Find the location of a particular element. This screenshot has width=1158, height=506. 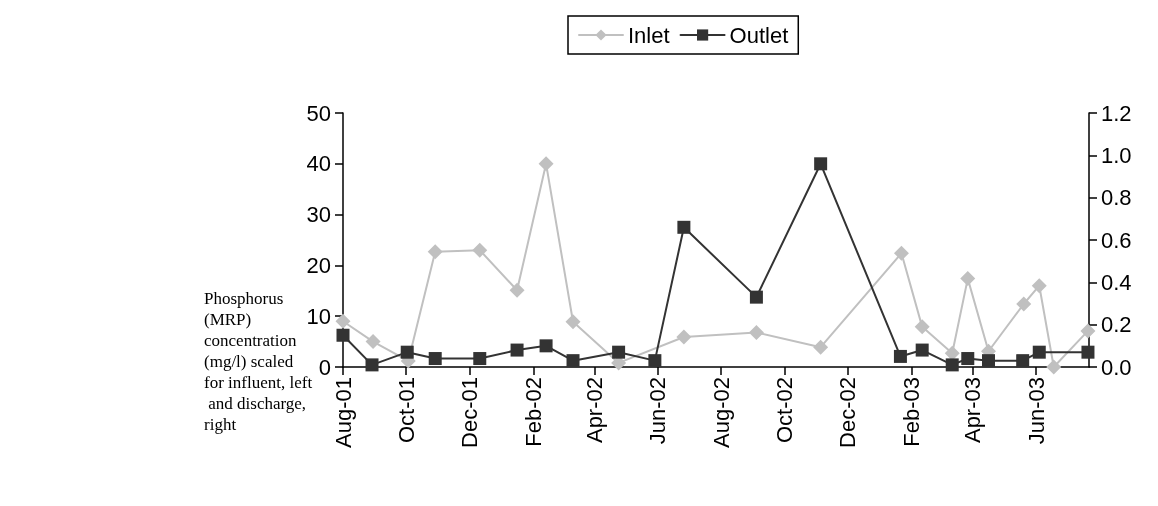

x-tick-label: Aug-02 is located at coordinates (721, 412).